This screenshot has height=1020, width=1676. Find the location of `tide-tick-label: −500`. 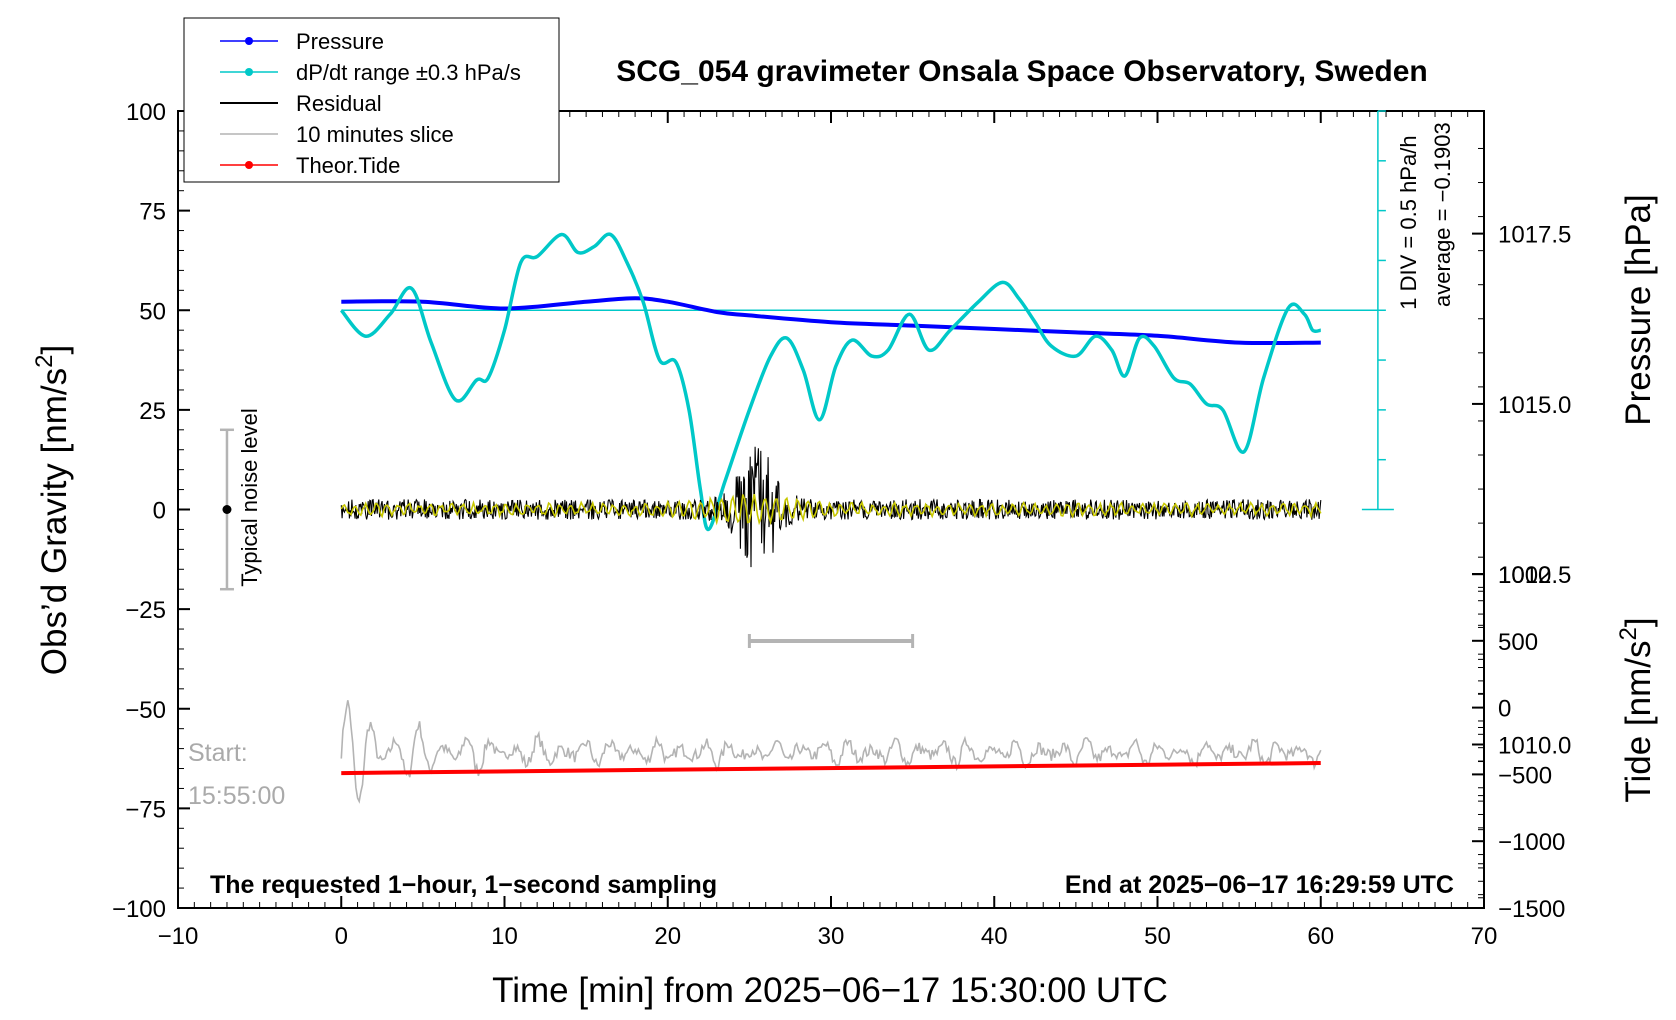

tide-tick-label: −500 is located at coordinates (1525, 775).